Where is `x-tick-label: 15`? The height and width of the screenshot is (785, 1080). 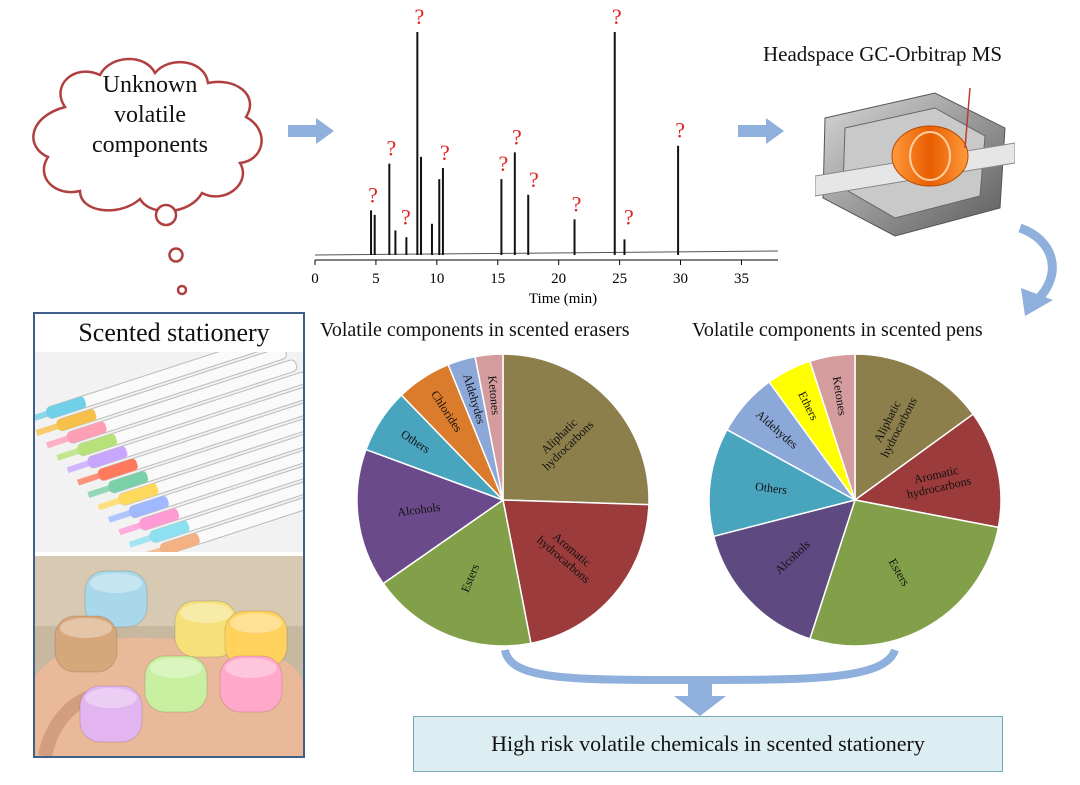 x-tick-label: 15 is located at coordinates (497, 279).